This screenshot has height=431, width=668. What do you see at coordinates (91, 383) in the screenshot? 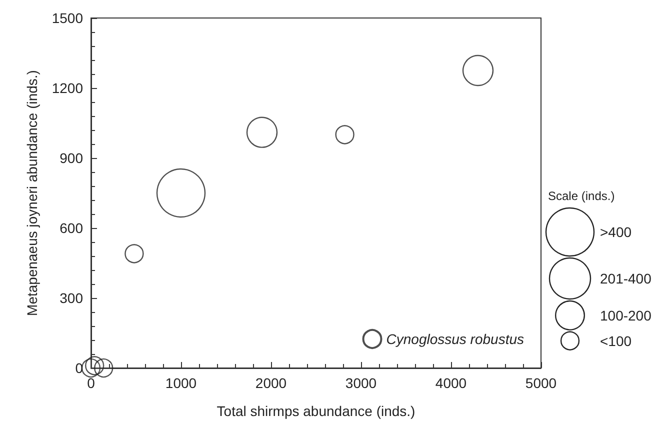
I see `x-tick-label: 0` at bounding box center [91, 383].